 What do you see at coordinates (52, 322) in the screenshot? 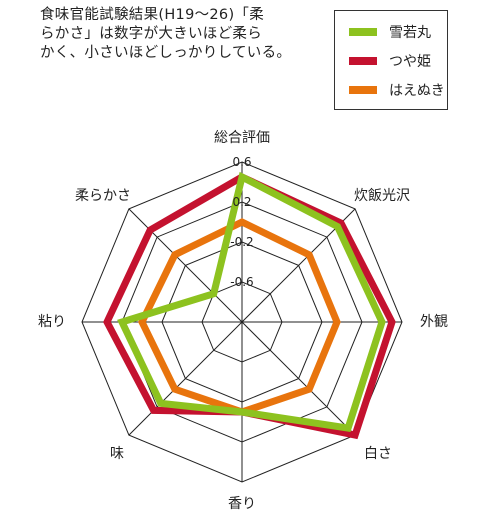
I see `axis-label-nebari: 粘り` at bounding box center [52, 322].